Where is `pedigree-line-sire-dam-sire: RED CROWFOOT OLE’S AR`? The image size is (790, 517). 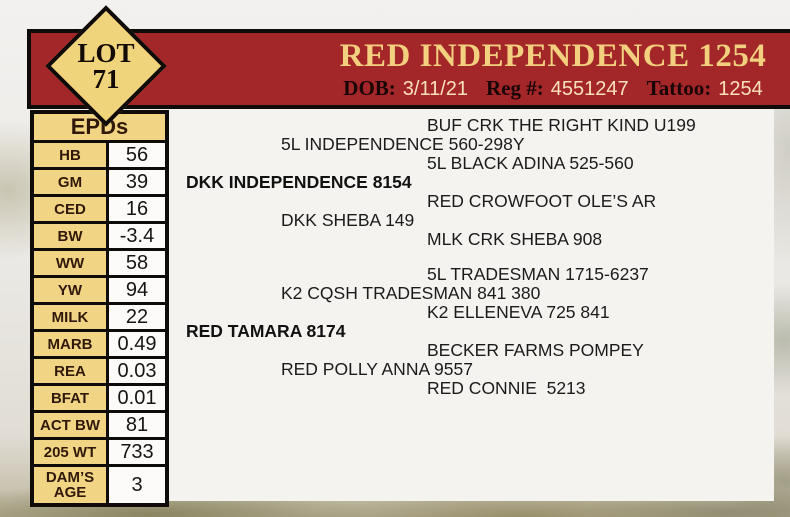
pedigree-line-sire-dam-sire: RED CROWFOOT OLE’S AR is located at coordinates (542, 201).